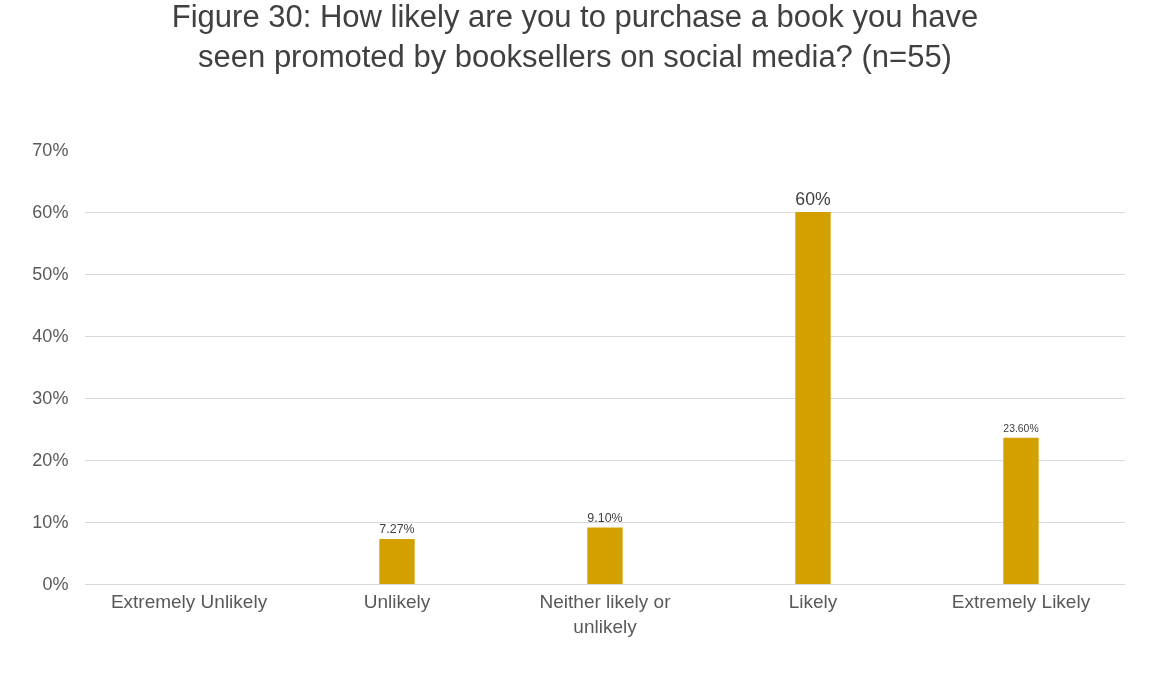 The image size is (1150, 674). What do you see at coordinates (397, 601) in the screenshot?
I see `x-tick-label: Unlikely` at bounding box center [397, 601].